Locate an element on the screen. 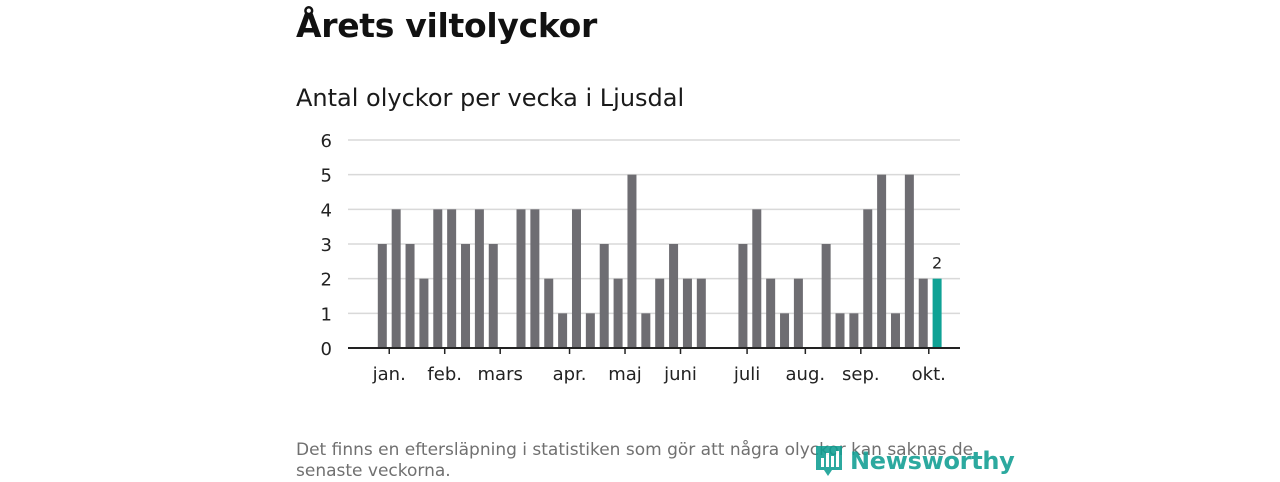 The image size is (1280, 482). x-tick-label: aug. is located at coordinates (806, 374).